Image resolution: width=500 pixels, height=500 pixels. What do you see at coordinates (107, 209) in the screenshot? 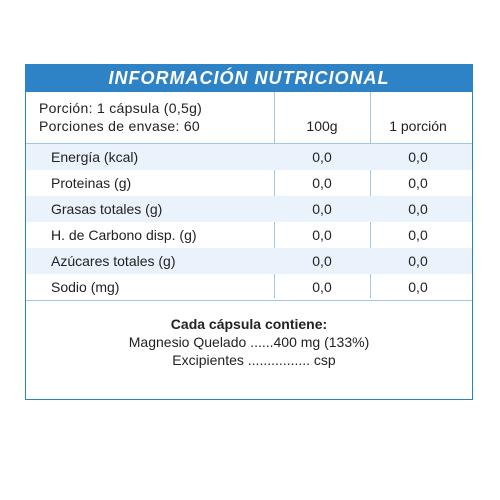
I see `nutrient-name: Grasas totales (g)` at bounding box center [107, 209].